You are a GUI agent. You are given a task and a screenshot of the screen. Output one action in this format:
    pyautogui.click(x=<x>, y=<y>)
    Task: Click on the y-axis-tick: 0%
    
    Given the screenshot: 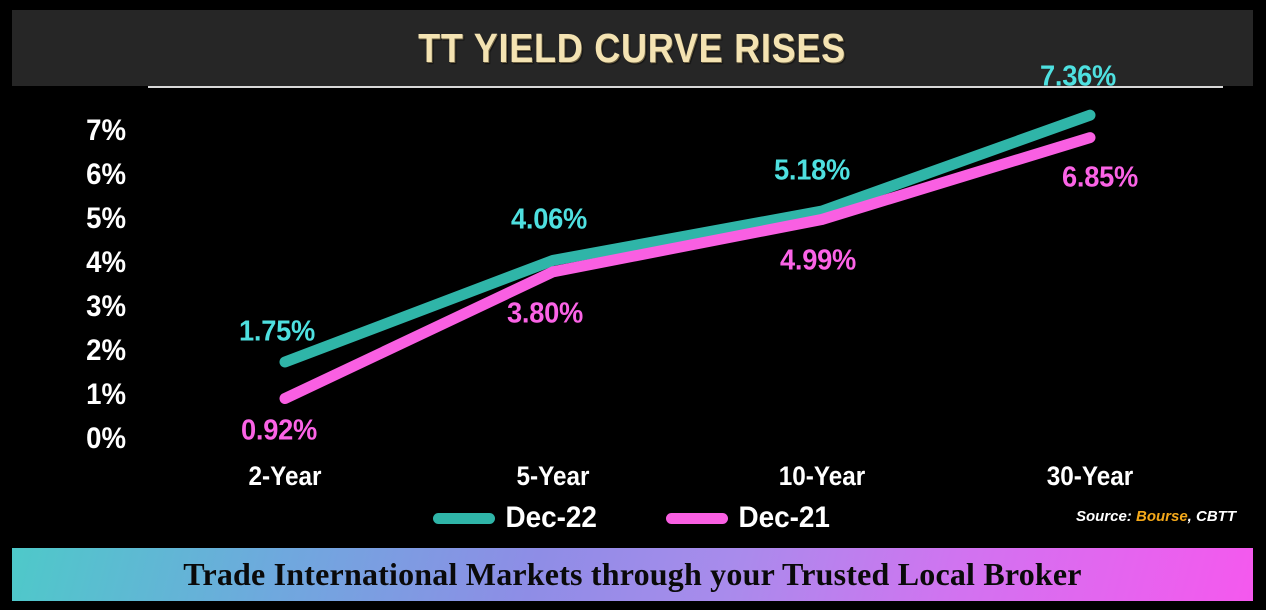 What is the action you would take?
    pyautogui.click(x=106, y=438)
    